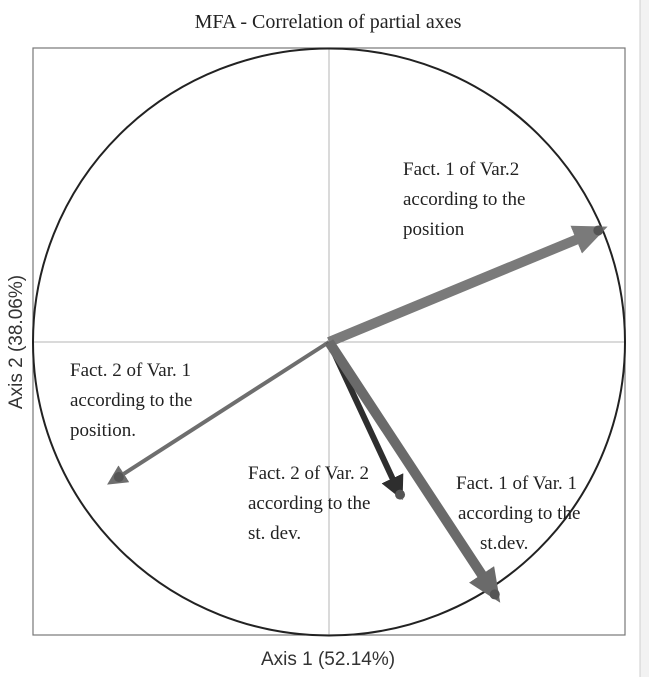 The width and height of the screenshot is (649, 677). I want to click on vector-fact1-var1-stdev-label-line: Fact. 1 of Var. 1, so click(516, 483).